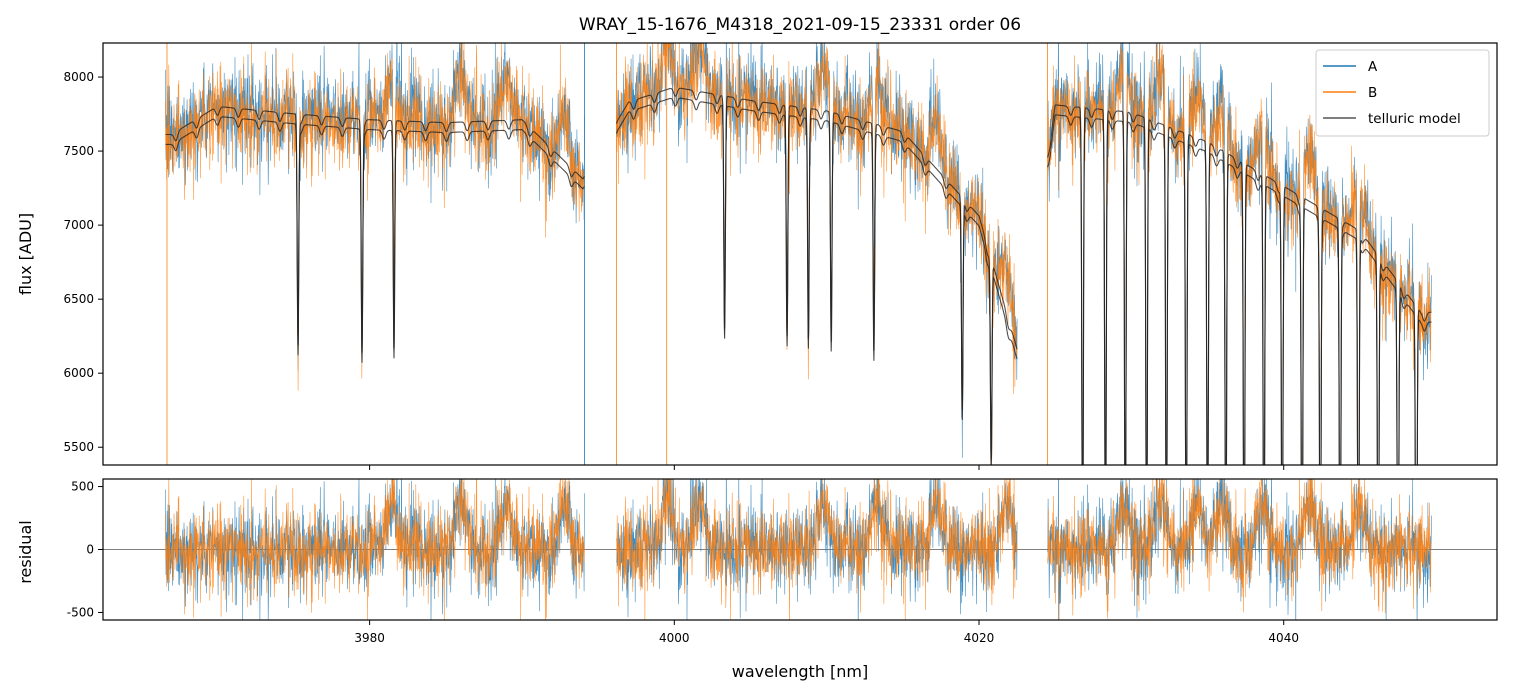  I want to click on flux-x-ticks, so click(827, 467).